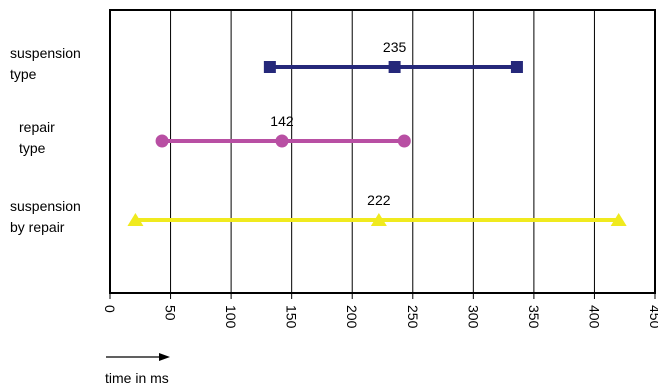 This screenshot has width=658, height=387. What do you see at coordinates (652, 317) in the screenshot?
I see `x-tick-label: 450` at bounding box center [652, 317].